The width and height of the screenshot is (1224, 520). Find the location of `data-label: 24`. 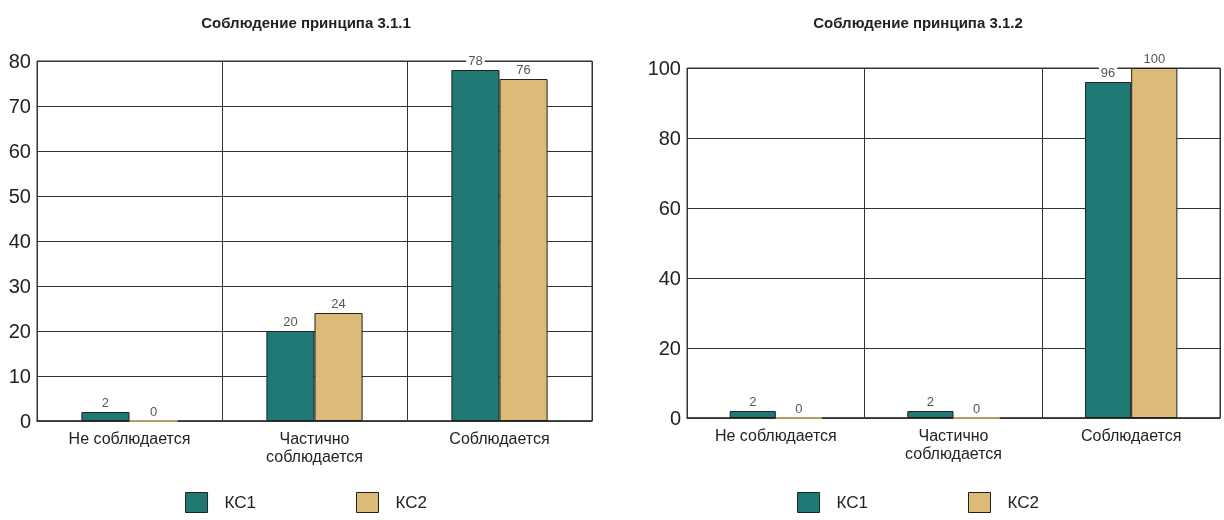

data-label: 24 is located at coordinates (338, 303).